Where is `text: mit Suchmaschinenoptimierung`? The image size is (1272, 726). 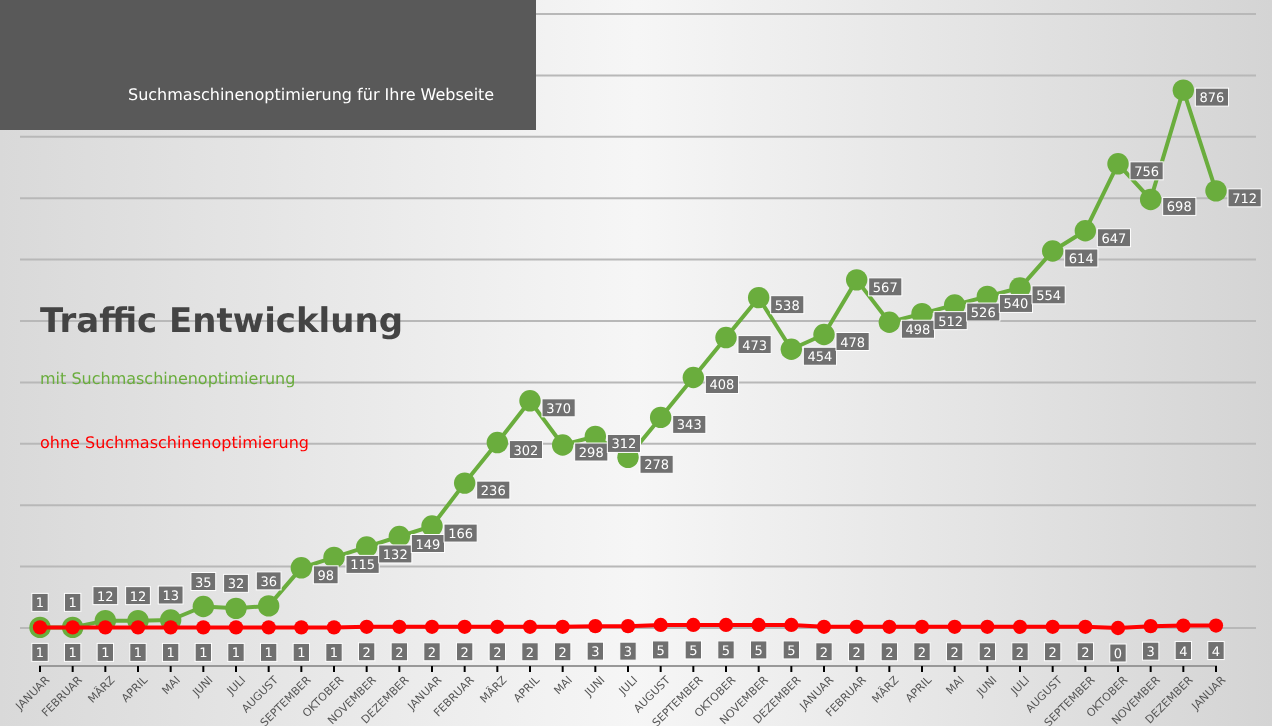
text: mit Suchmaschinenoptimierung is located at coordinates (168, 379).